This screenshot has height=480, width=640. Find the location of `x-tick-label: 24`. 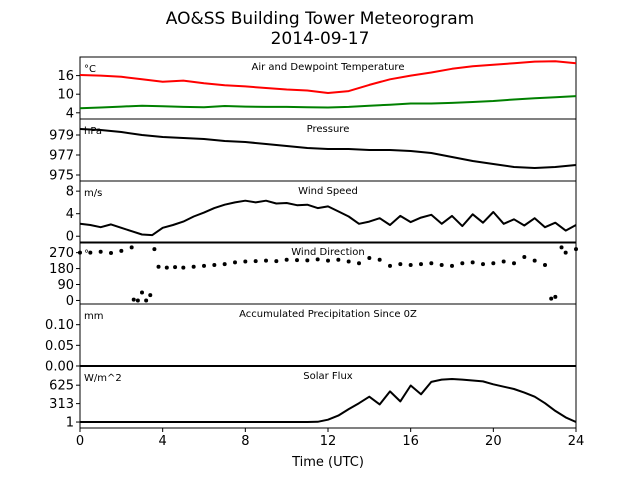

x-tick-label: 24 is located at coordinates (576, 441).